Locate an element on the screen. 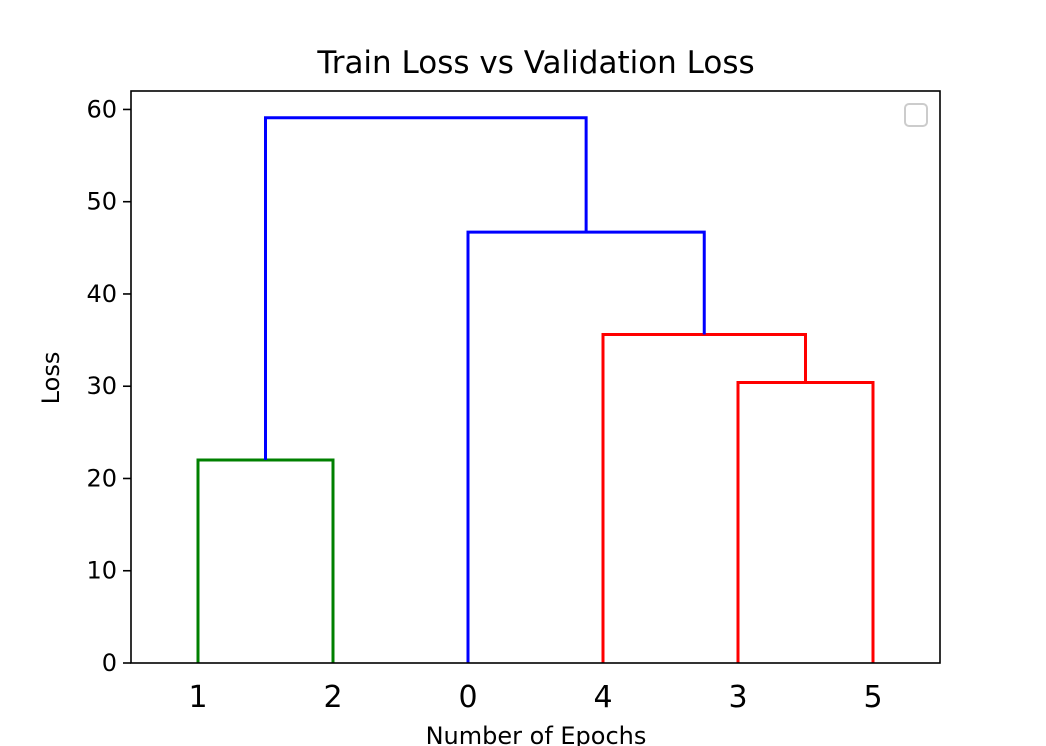 The height and width of the screenshot is (746, 1046). chart-title: Train Loss vs Validation Loss is located at coordinates (535, 63).